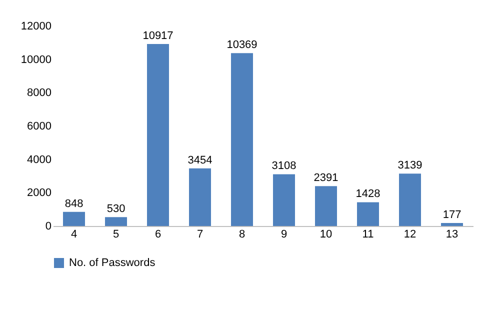 The width and height of the screenshot is (500, 325). Describe the element at coordinates (116, 209) in the screenshot. I see `data-label: 530` at that location.